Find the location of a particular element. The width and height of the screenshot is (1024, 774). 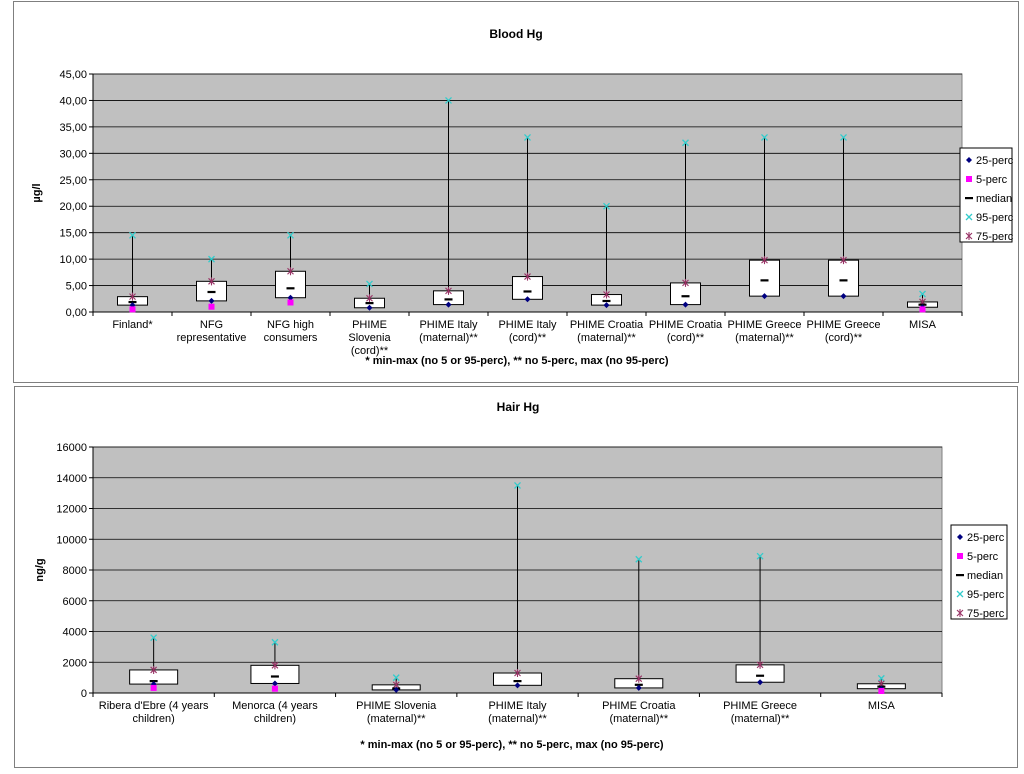

legend: 25-perc 5-perc median 95-perc 75-perc is located at coordinates (979, 572).